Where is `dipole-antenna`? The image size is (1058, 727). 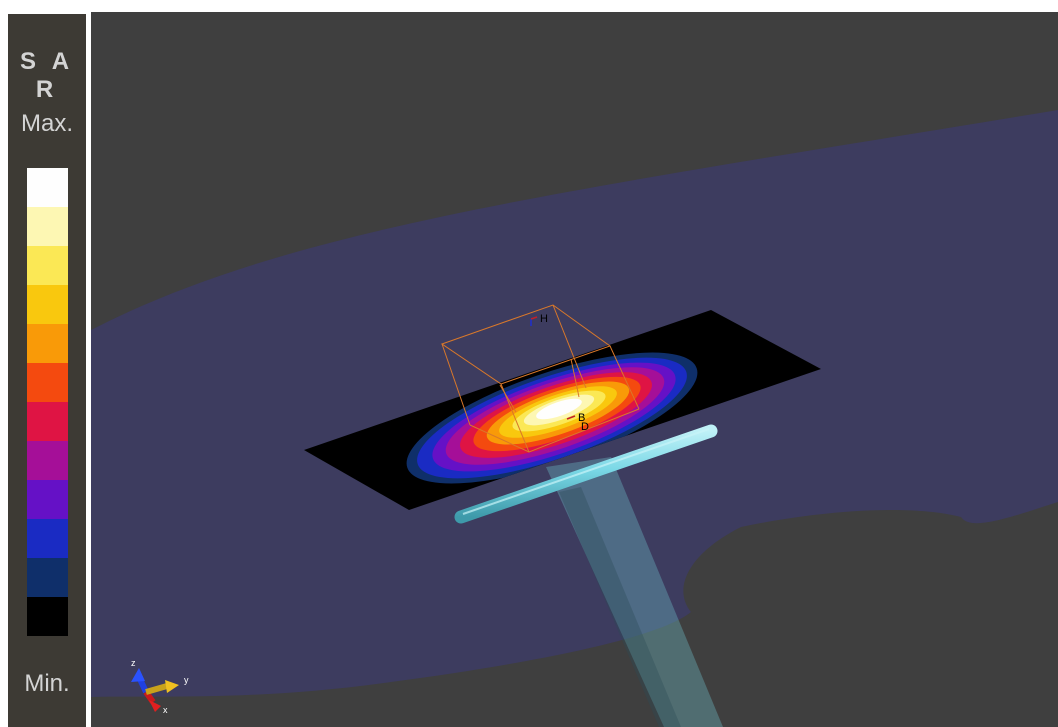 dipole-antenna is located at coordinates (586, 474).